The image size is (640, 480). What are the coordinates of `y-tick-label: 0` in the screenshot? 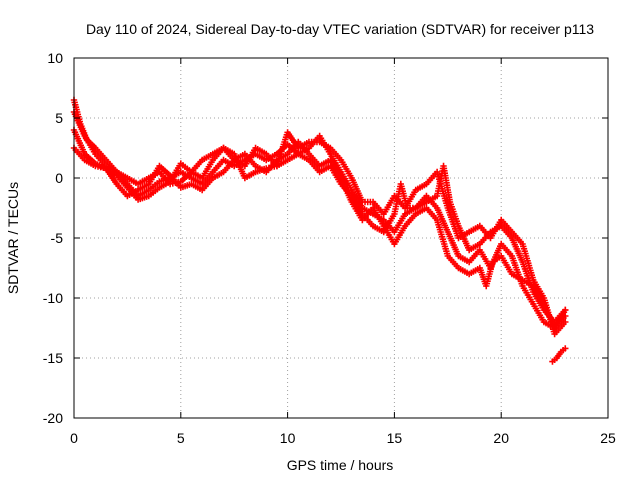 It's located at (59, 178).